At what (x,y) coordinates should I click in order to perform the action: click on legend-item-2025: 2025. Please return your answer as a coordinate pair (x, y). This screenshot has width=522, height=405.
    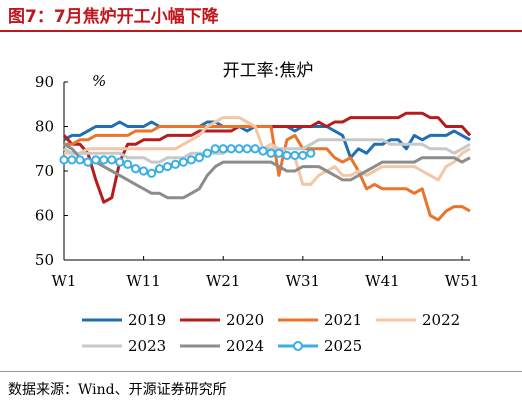
    Looking at the image, I should click on (320, 346).